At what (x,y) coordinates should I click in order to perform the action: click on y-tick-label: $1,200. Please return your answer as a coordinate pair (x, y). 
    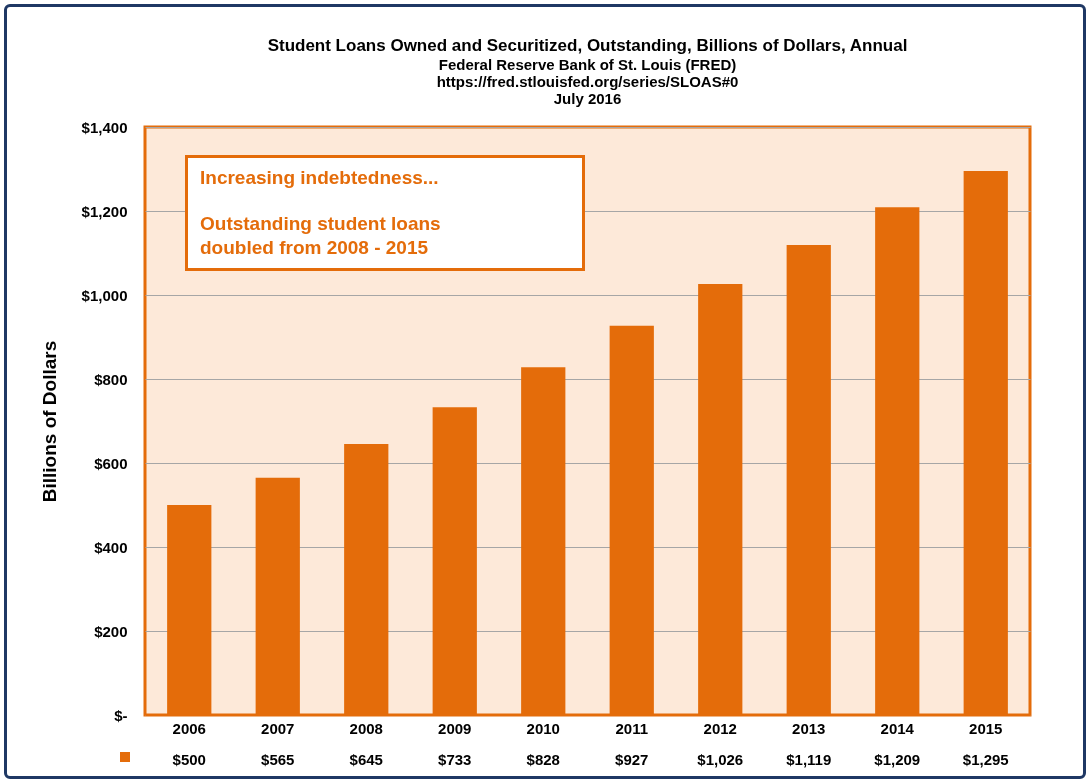
    Looking at the image, I should click on (104, 211).